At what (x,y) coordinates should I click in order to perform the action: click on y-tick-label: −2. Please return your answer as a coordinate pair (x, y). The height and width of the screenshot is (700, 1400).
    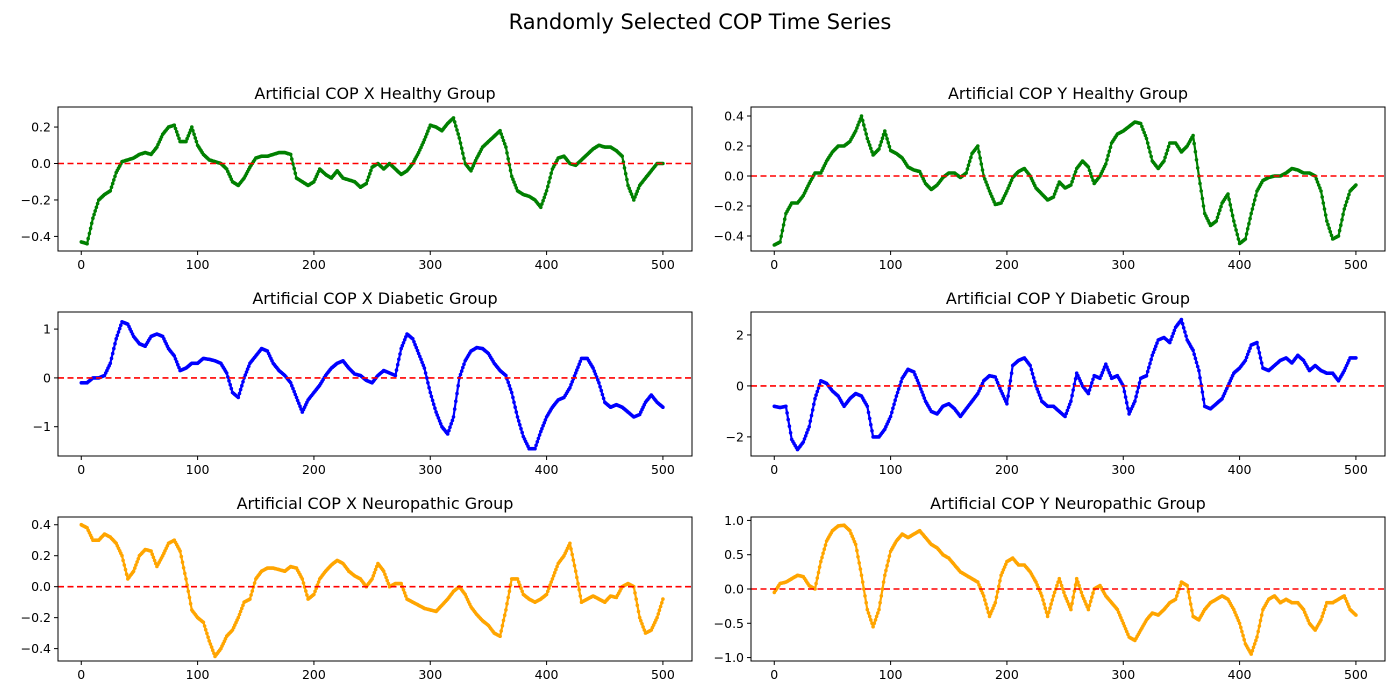
    Looking at the image, I should click on (735, 436).